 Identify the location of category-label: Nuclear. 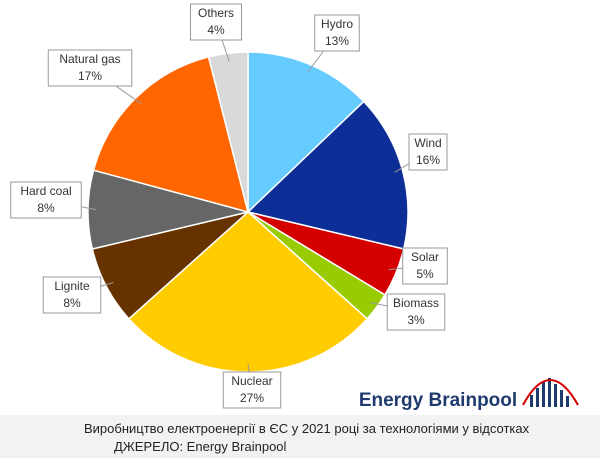
(251, 381).